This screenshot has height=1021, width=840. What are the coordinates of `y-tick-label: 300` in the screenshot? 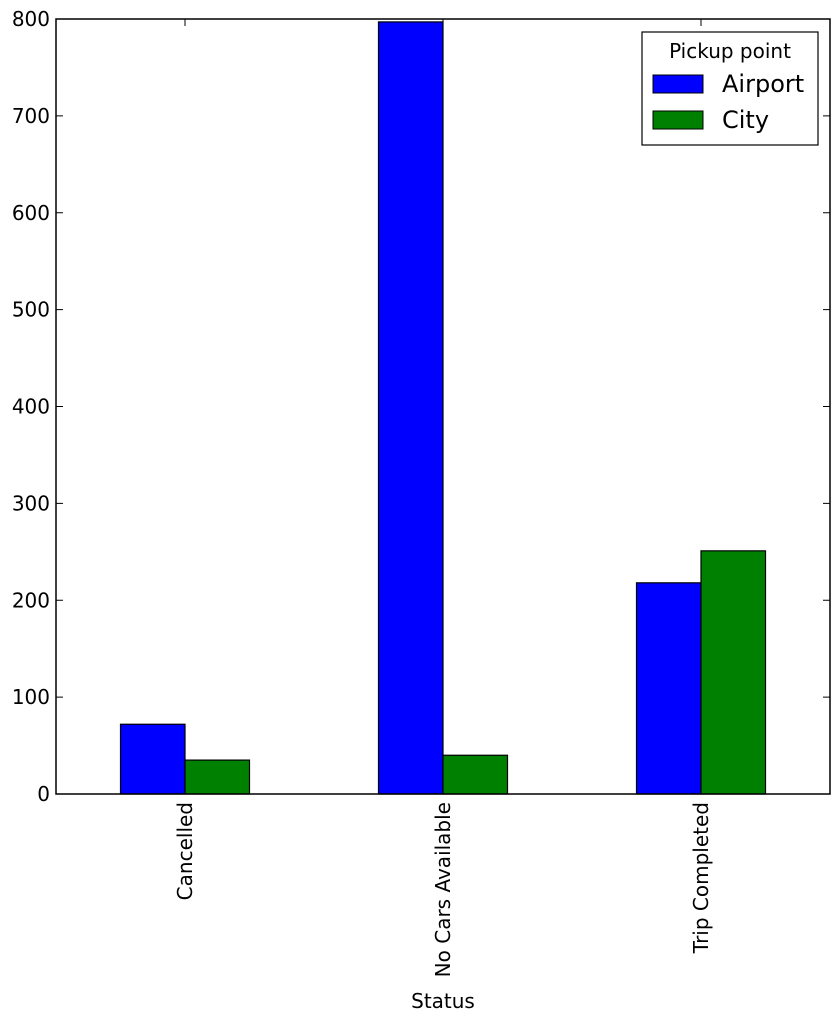 It's located at (31, 503).